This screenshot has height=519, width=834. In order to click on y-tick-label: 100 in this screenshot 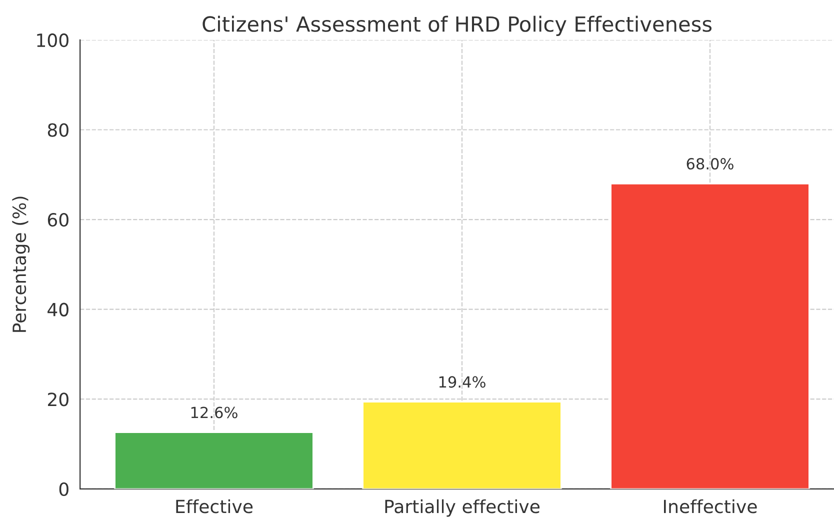, I will do `click(52, 40)`.